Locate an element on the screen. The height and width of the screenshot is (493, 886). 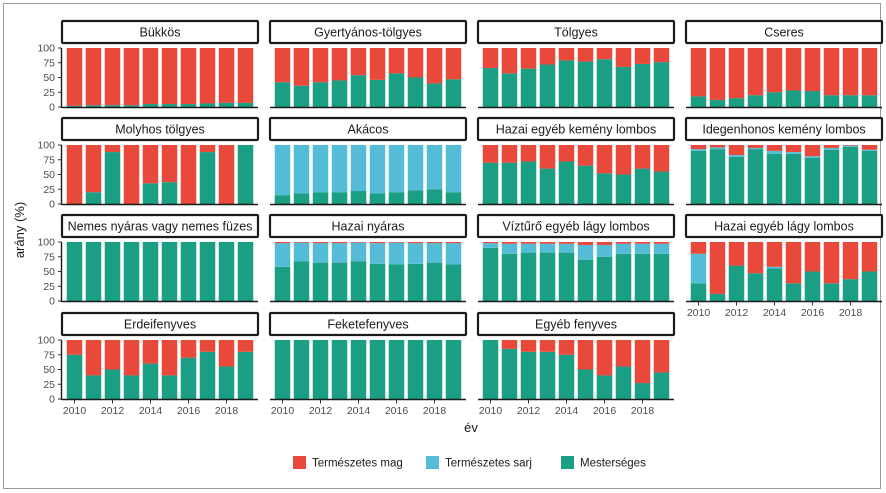
facet-strip-title: Víztűrő egyéb lágy lombos is located at coordinates (575, 227).